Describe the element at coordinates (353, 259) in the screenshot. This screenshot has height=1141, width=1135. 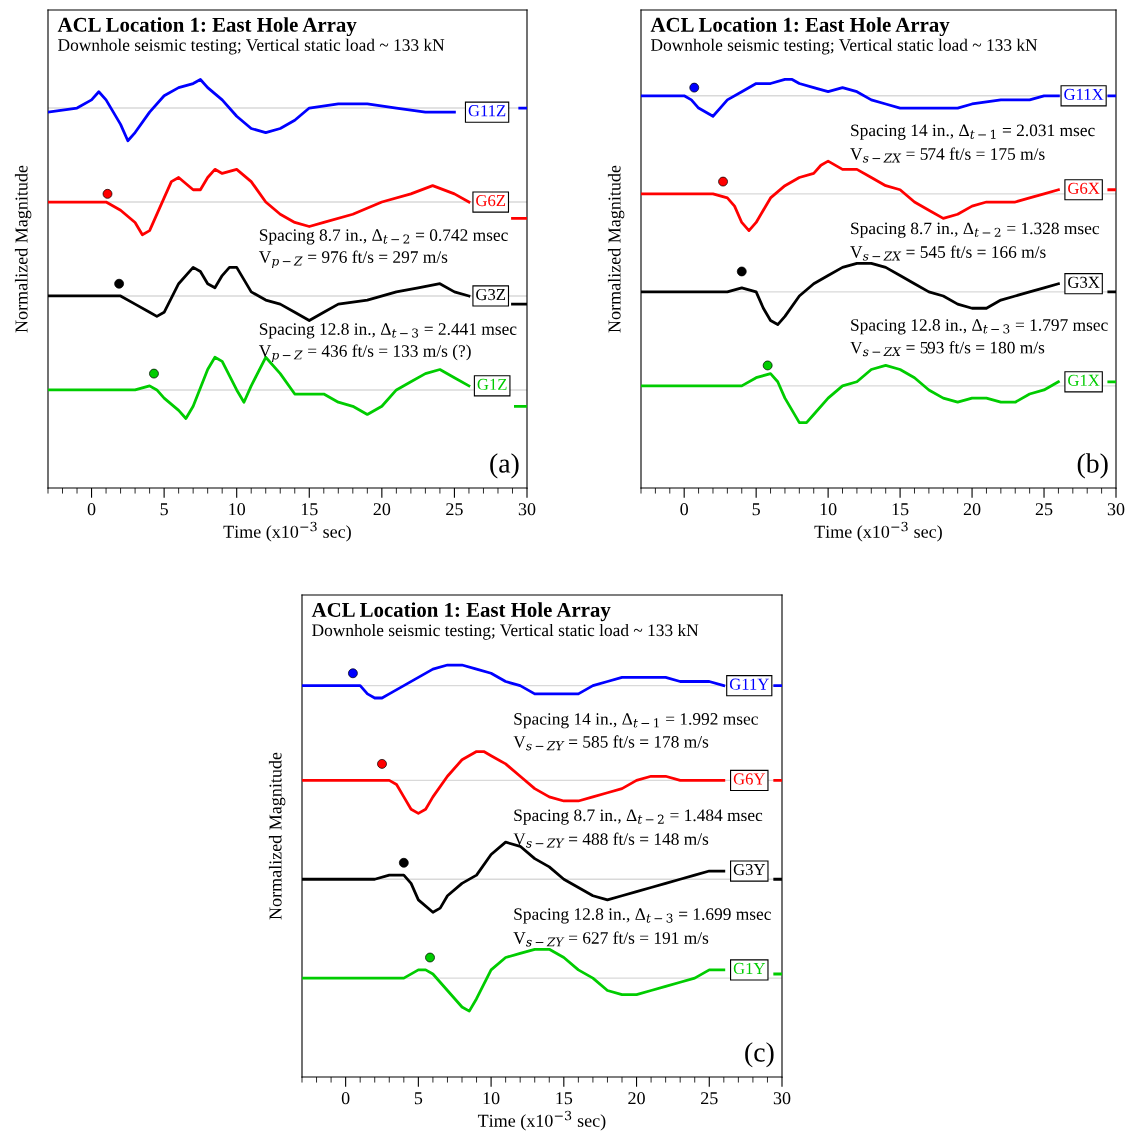
I see `annotation: V$_{p−Z}$ = 976 ft/s = 297 m/s` at that location.